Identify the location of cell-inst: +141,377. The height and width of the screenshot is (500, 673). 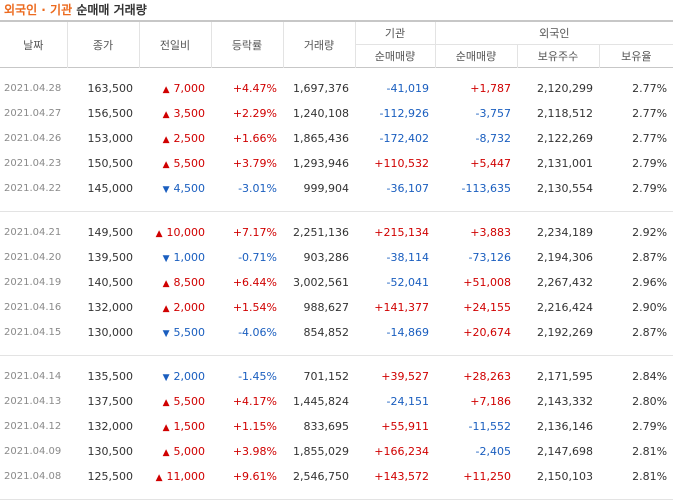
(401, 307).